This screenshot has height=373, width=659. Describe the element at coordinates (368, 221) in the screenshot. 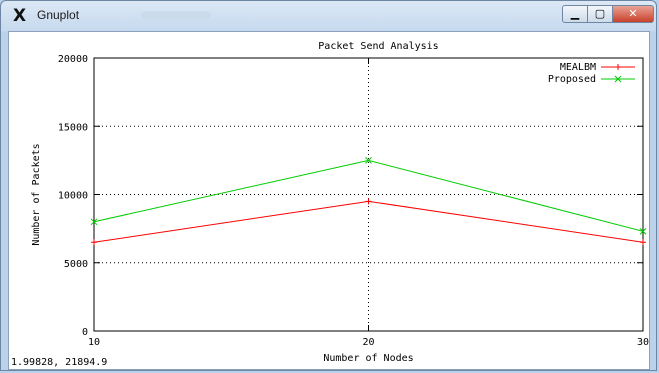

I see `series-line-mealbm` at that location.